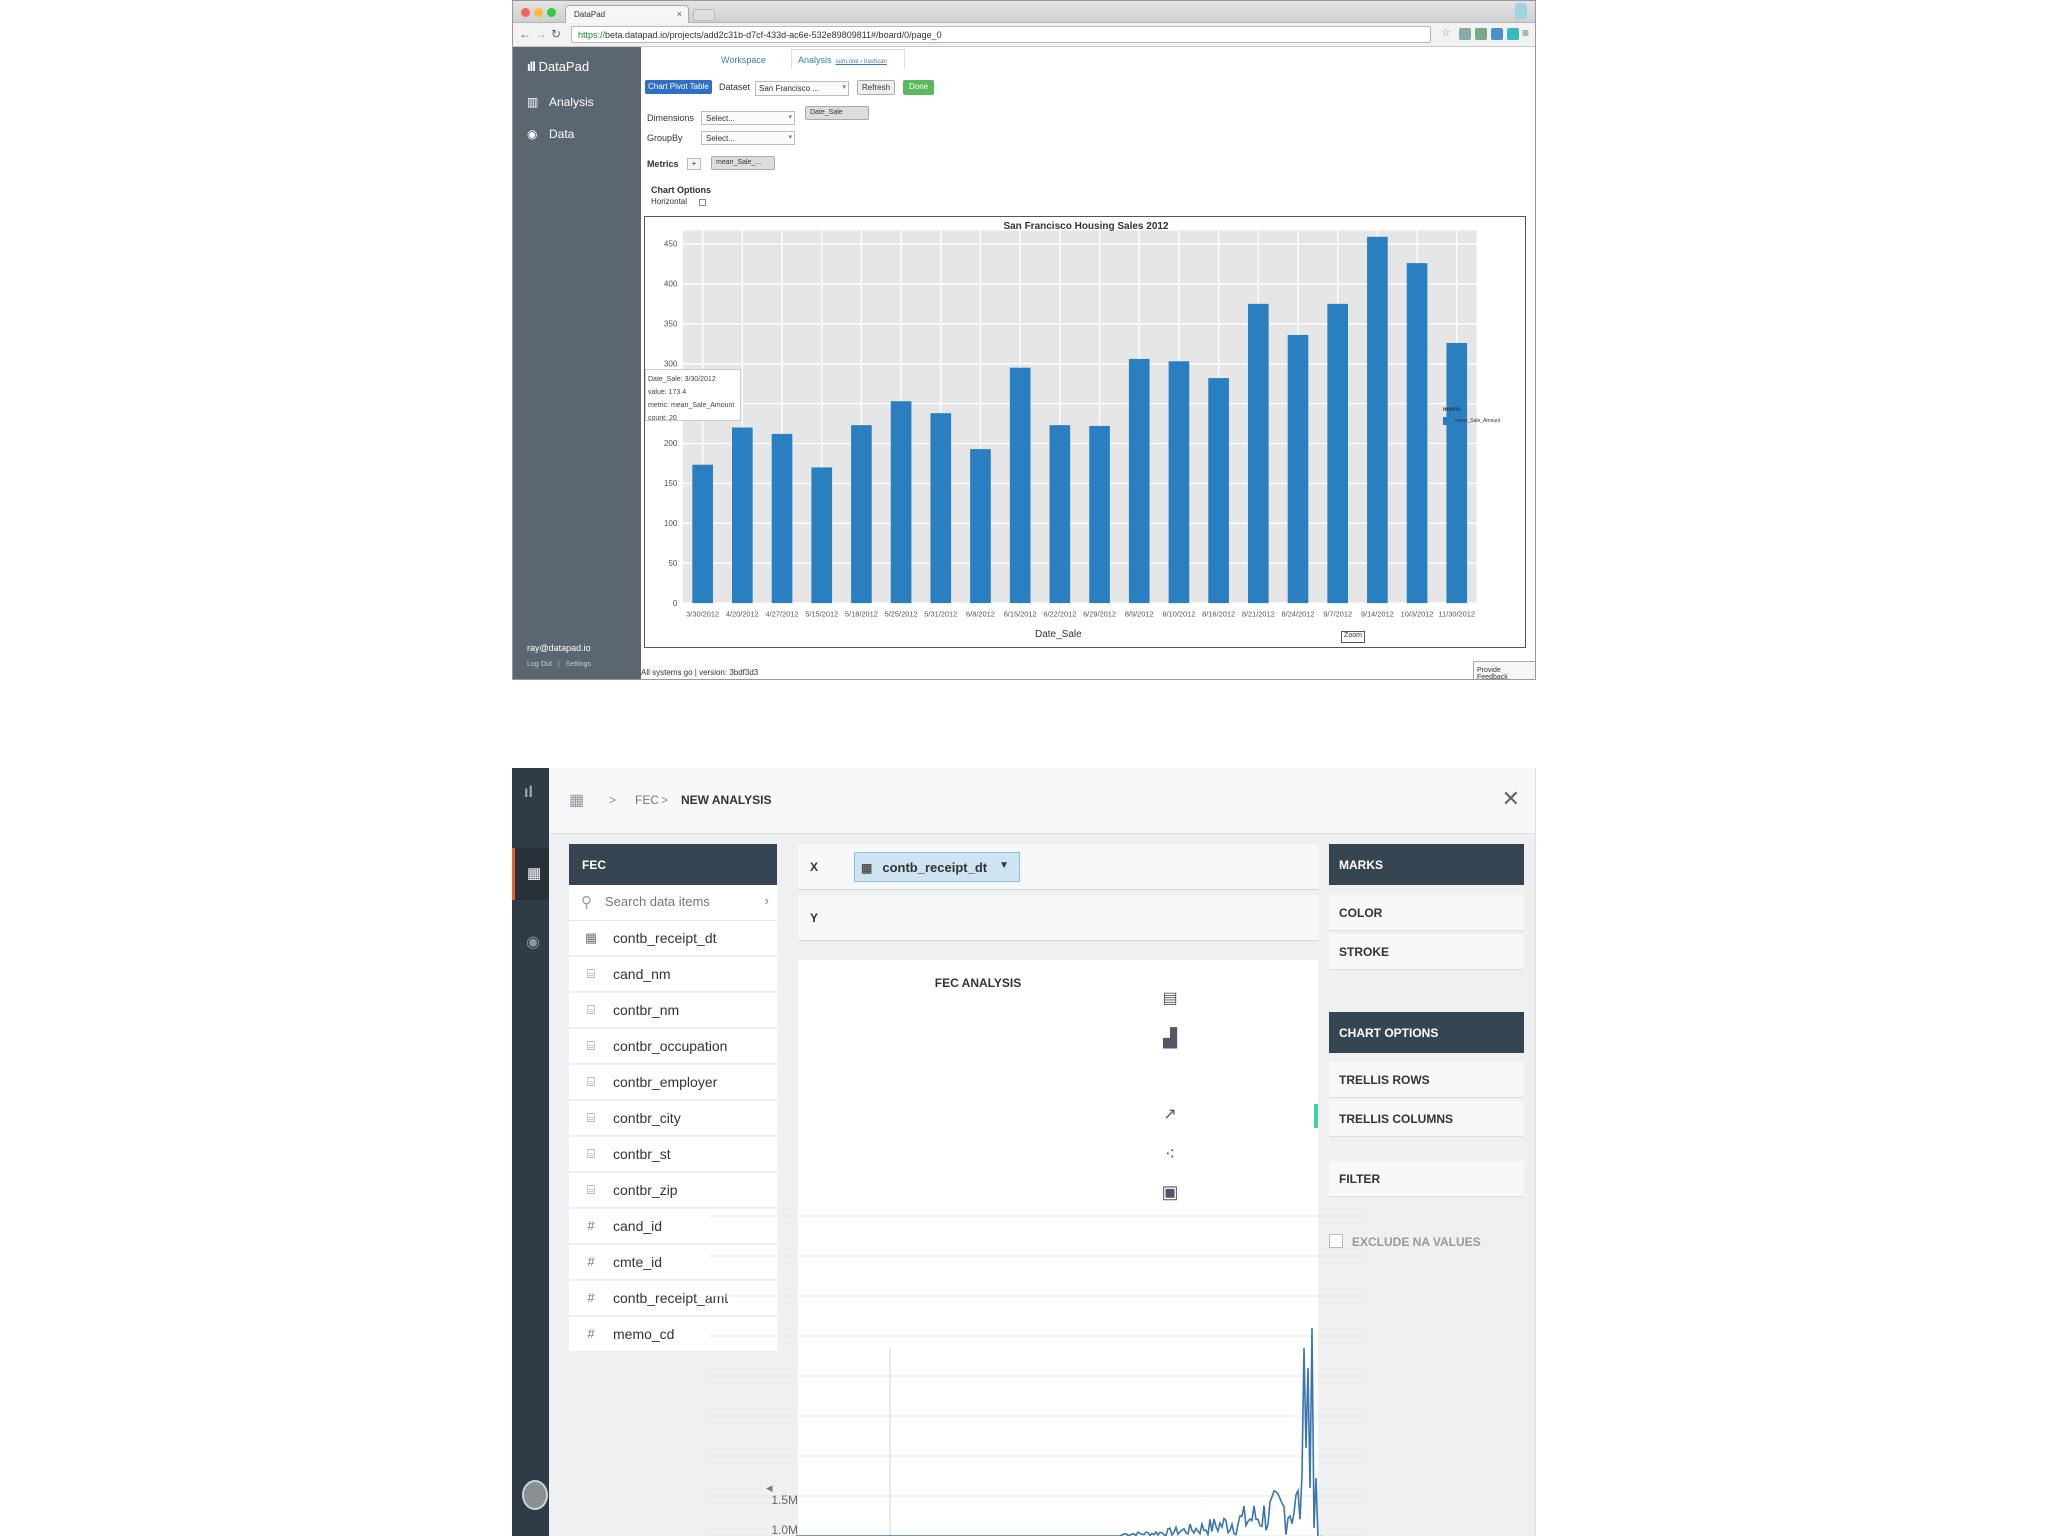  I want to click on color-shelf: COLOR, so click(1426, 913).